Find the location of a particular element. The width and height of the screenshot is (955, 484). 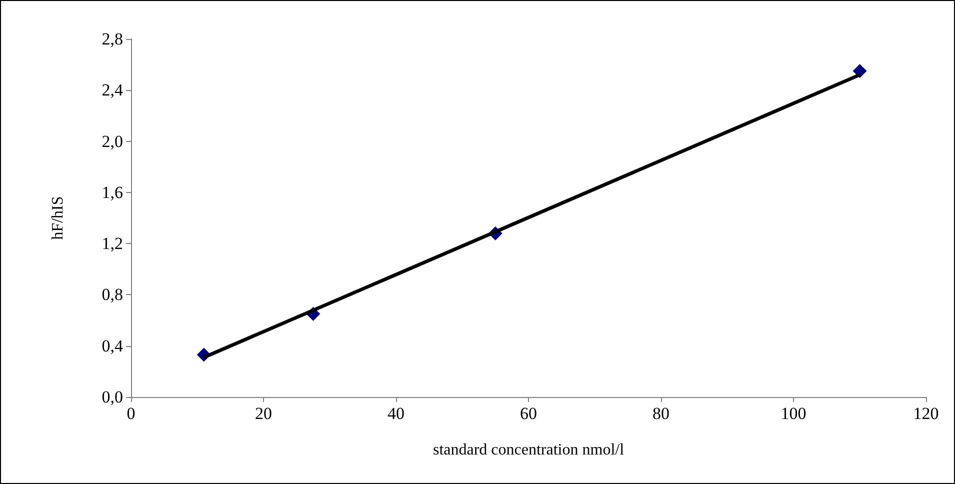

y-tick-label: 2,8 is located at coordinates (112, 39).